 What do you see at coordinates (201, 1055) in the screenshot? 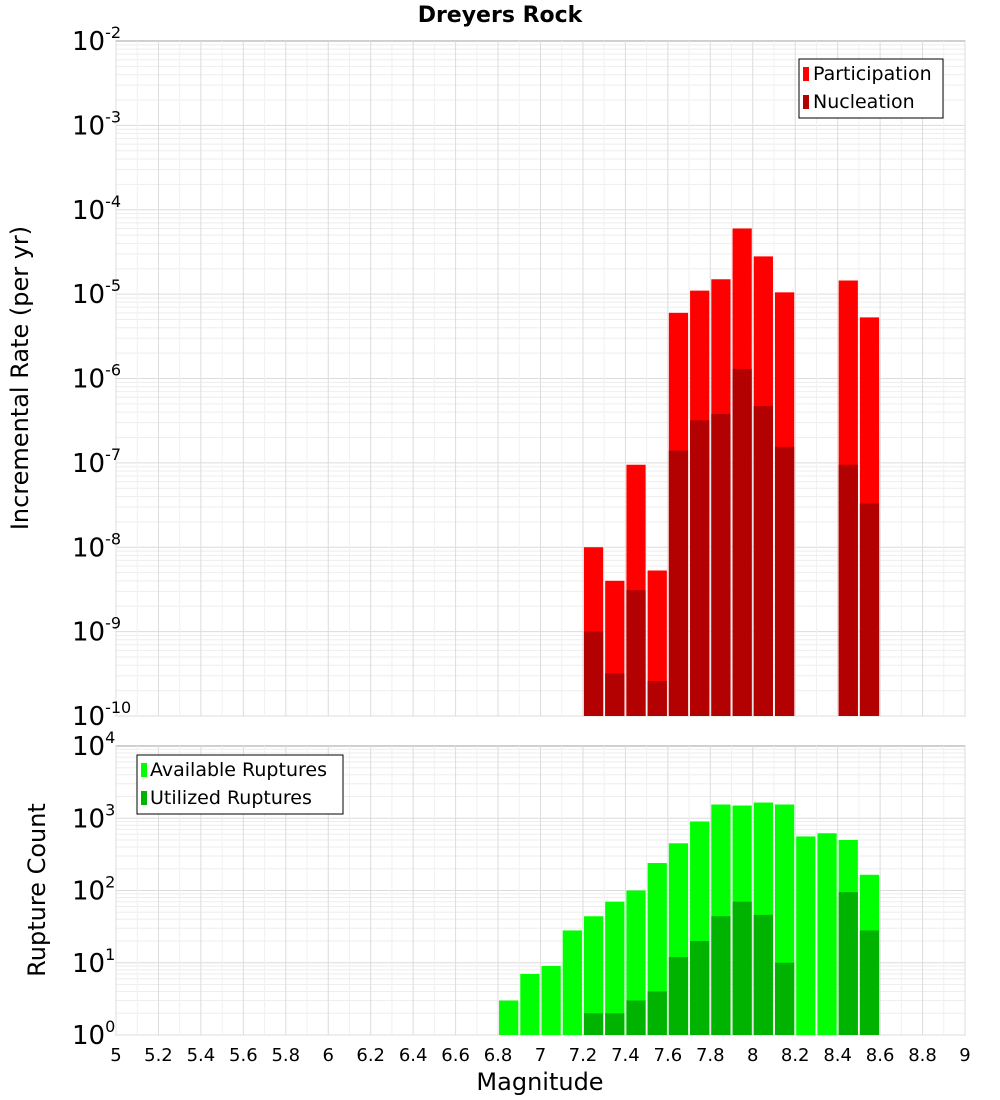
I see `x-tick-label: 5.4` at bounding box center [201, 1055].